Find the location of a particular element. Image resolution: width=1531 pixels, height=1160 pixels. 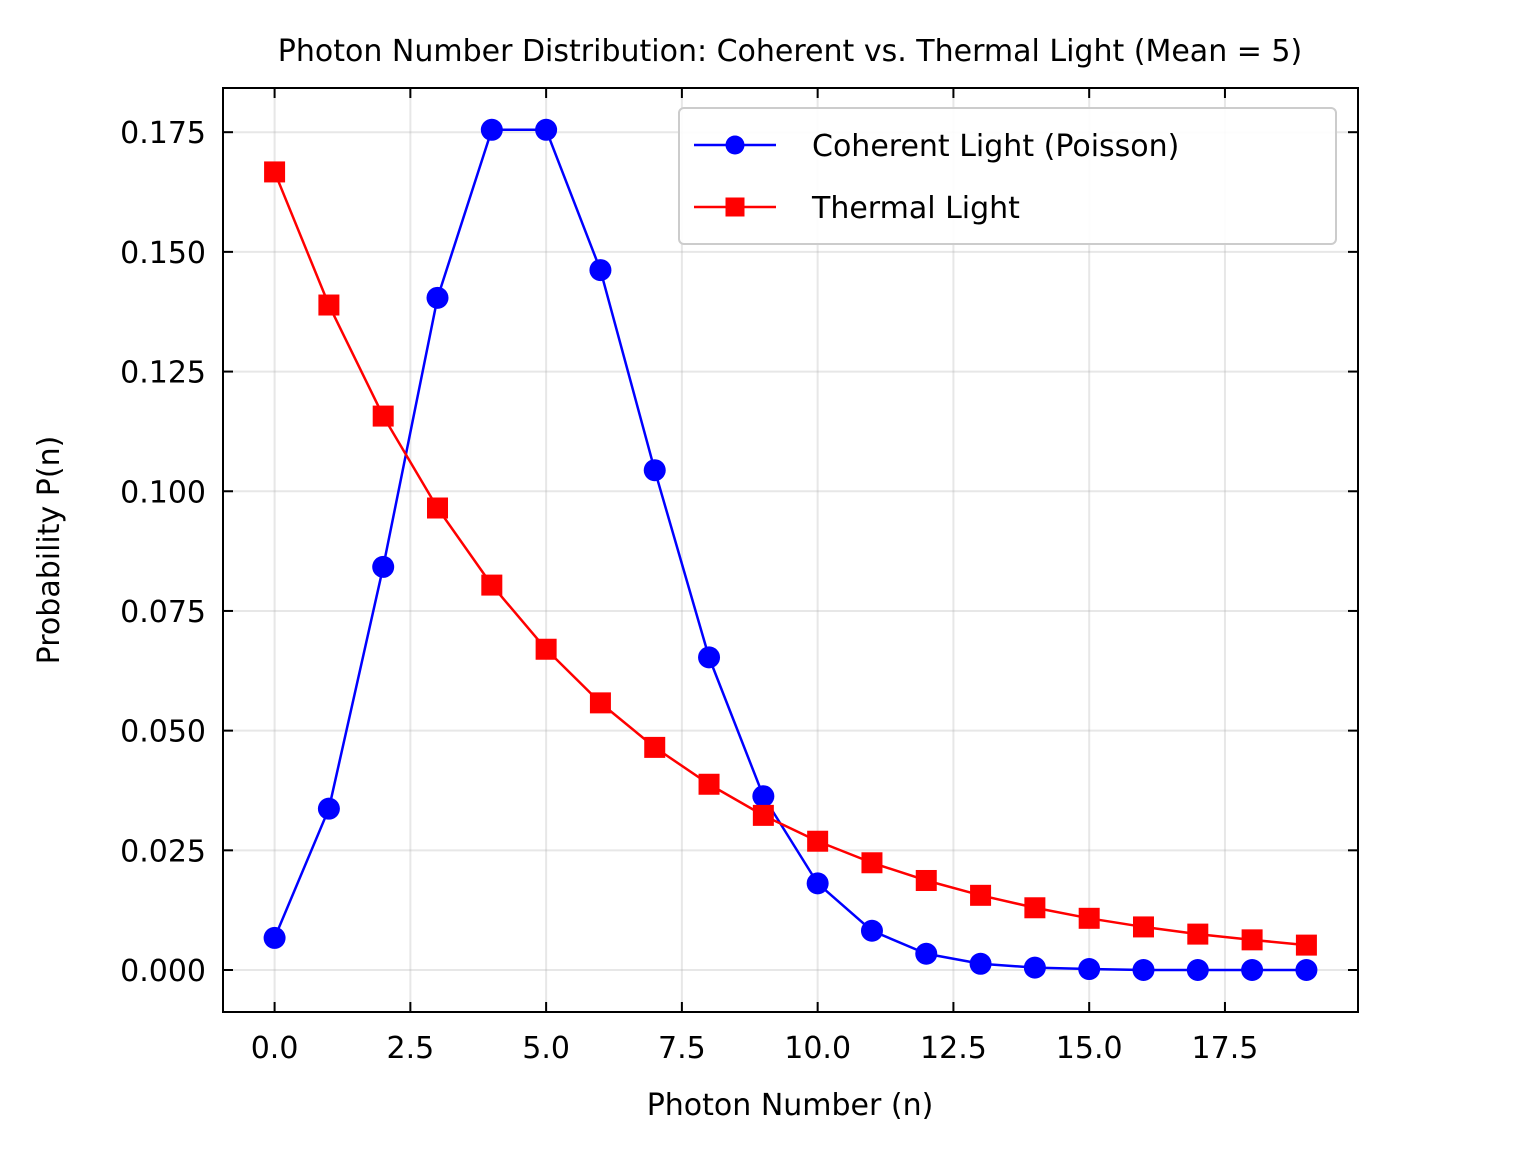

y-axis-label: Probability P(n) is located at coordinates (49, 550).